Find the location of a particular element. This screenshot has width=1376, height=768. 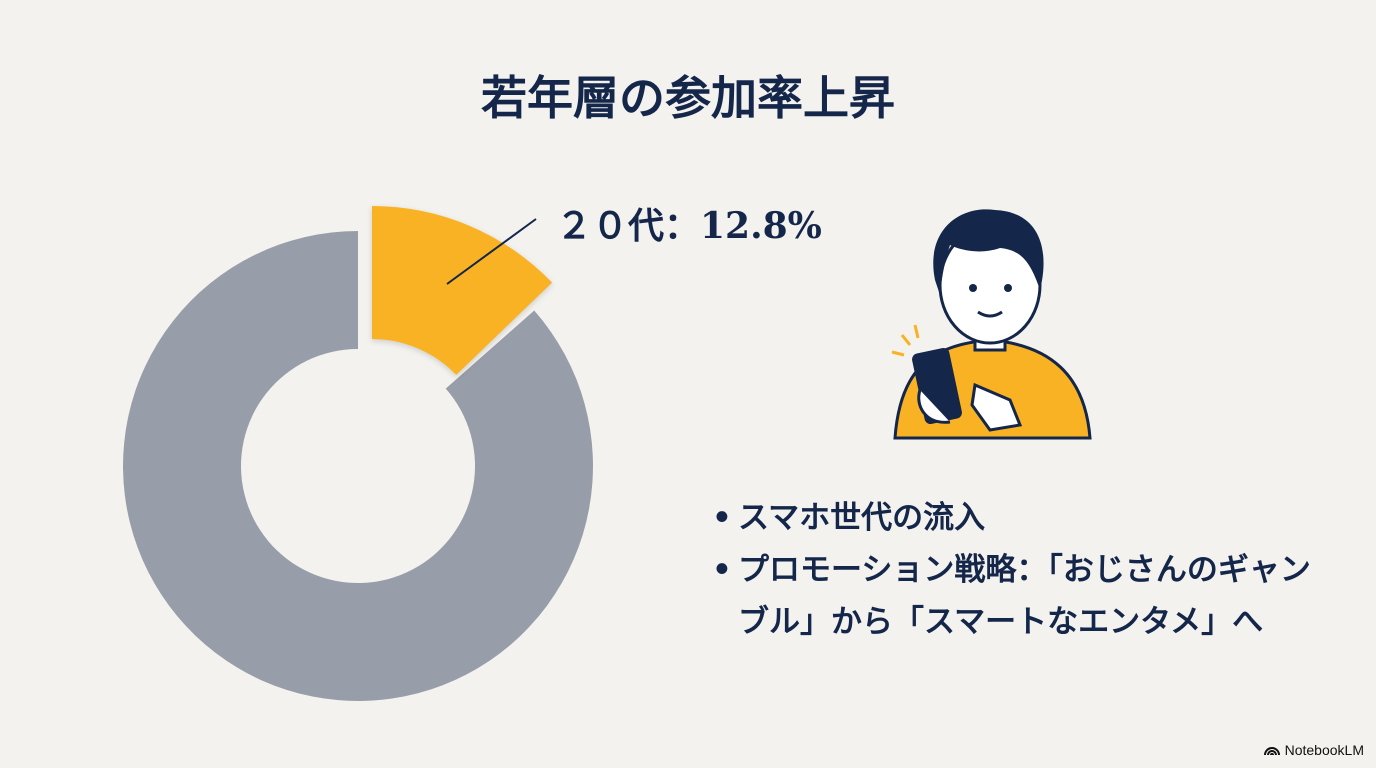

notebooklm-logo-icon is located at coordinates (1271, 751).